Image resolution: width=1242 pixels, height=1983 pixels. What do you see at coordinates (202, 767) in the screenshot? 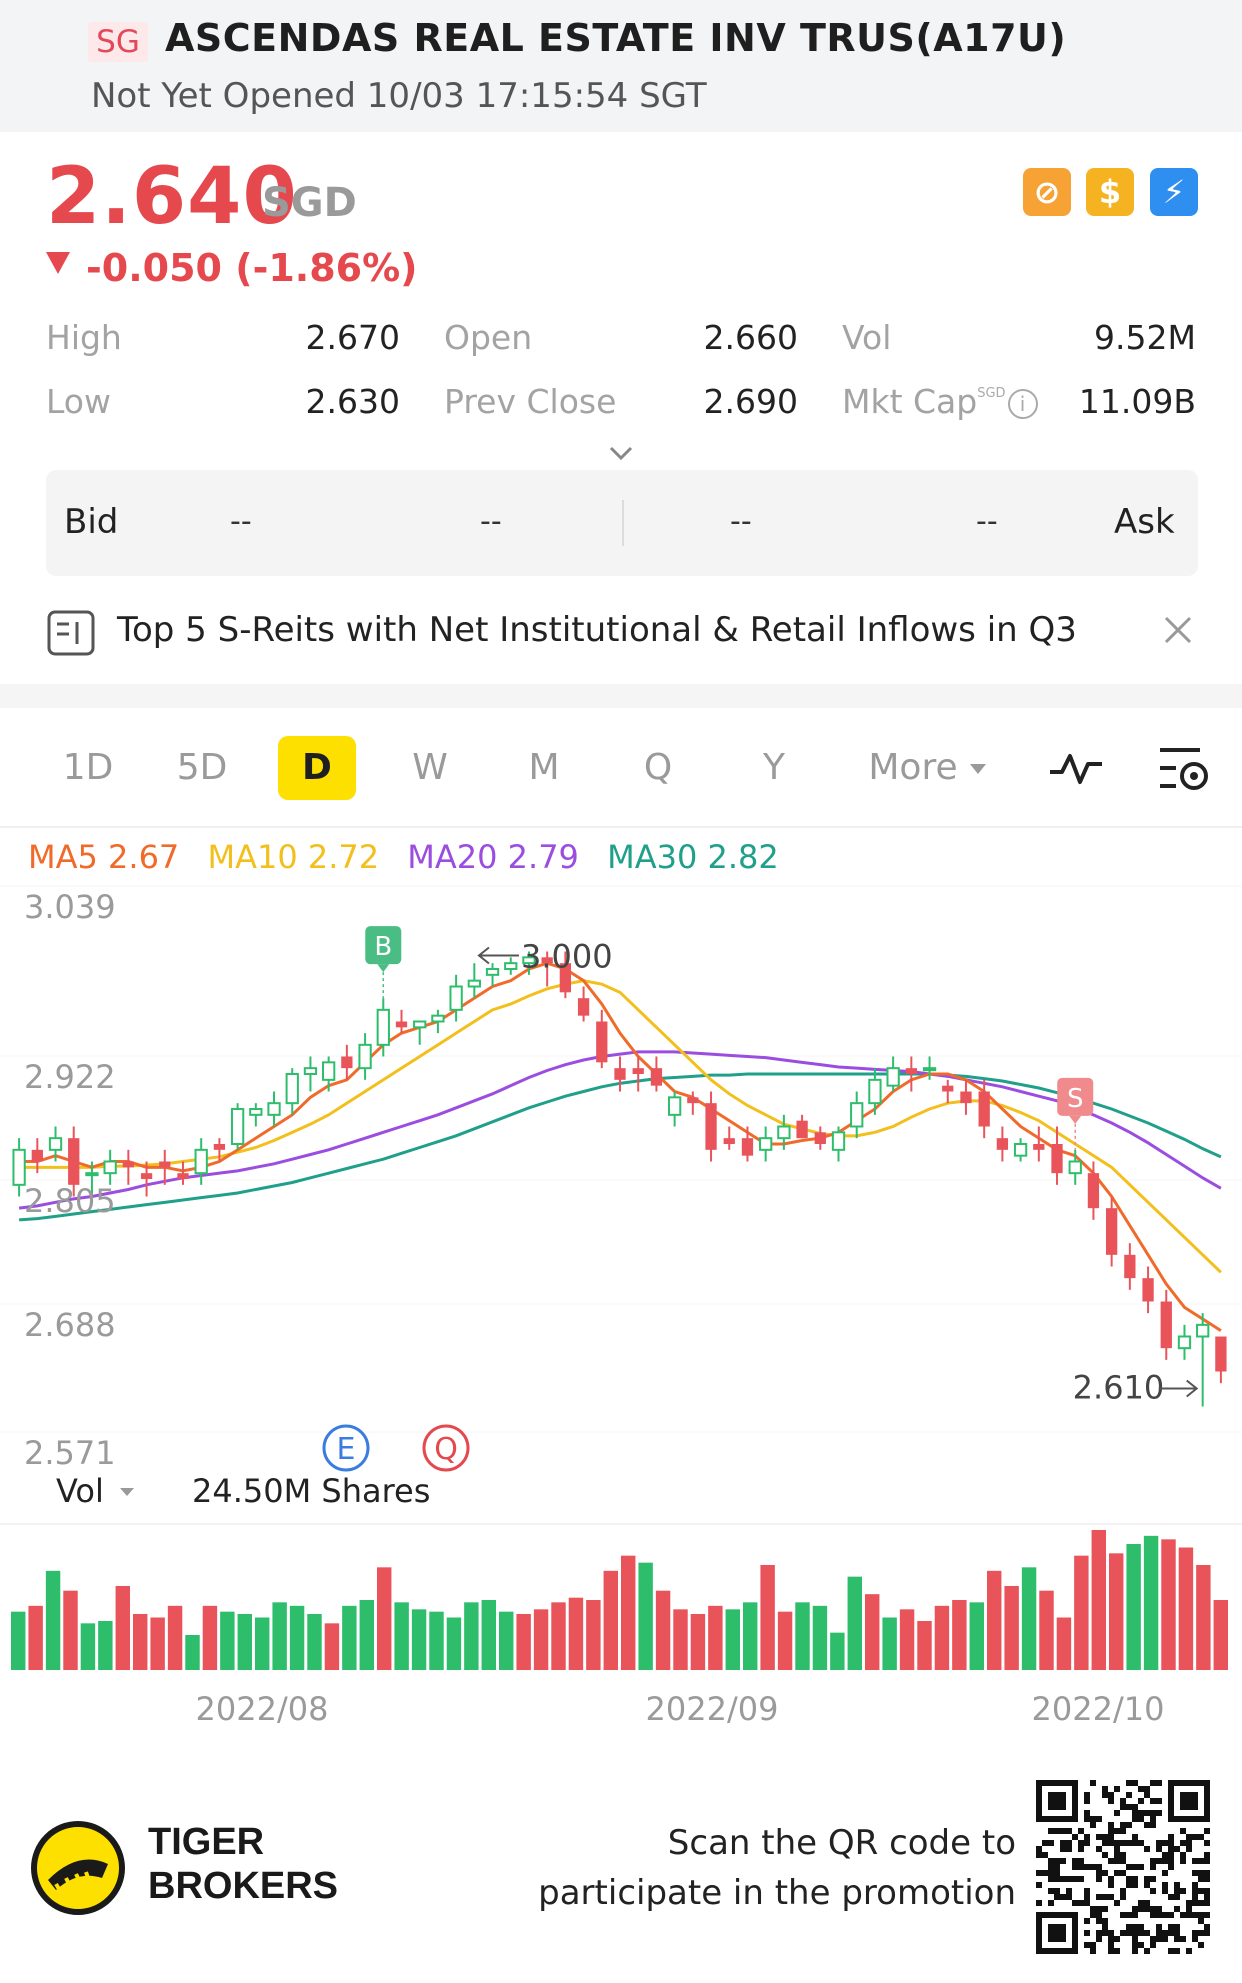
I see `tab-5d: 5D` at bounding box center [202, 767].